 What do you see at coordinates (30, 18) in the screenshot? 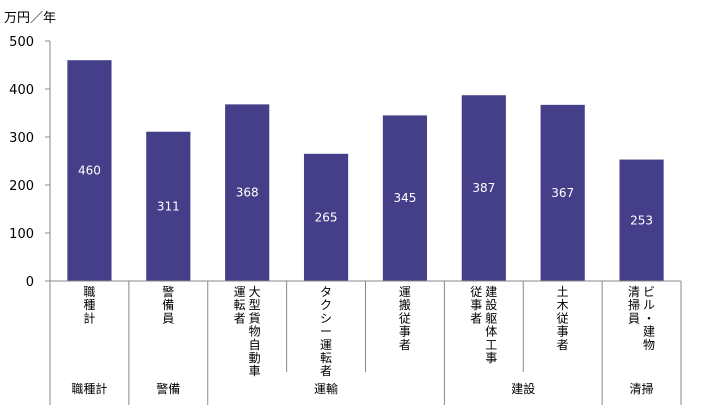
I see `y-unit-label: 万円／年` at bounding box center [30, 18].